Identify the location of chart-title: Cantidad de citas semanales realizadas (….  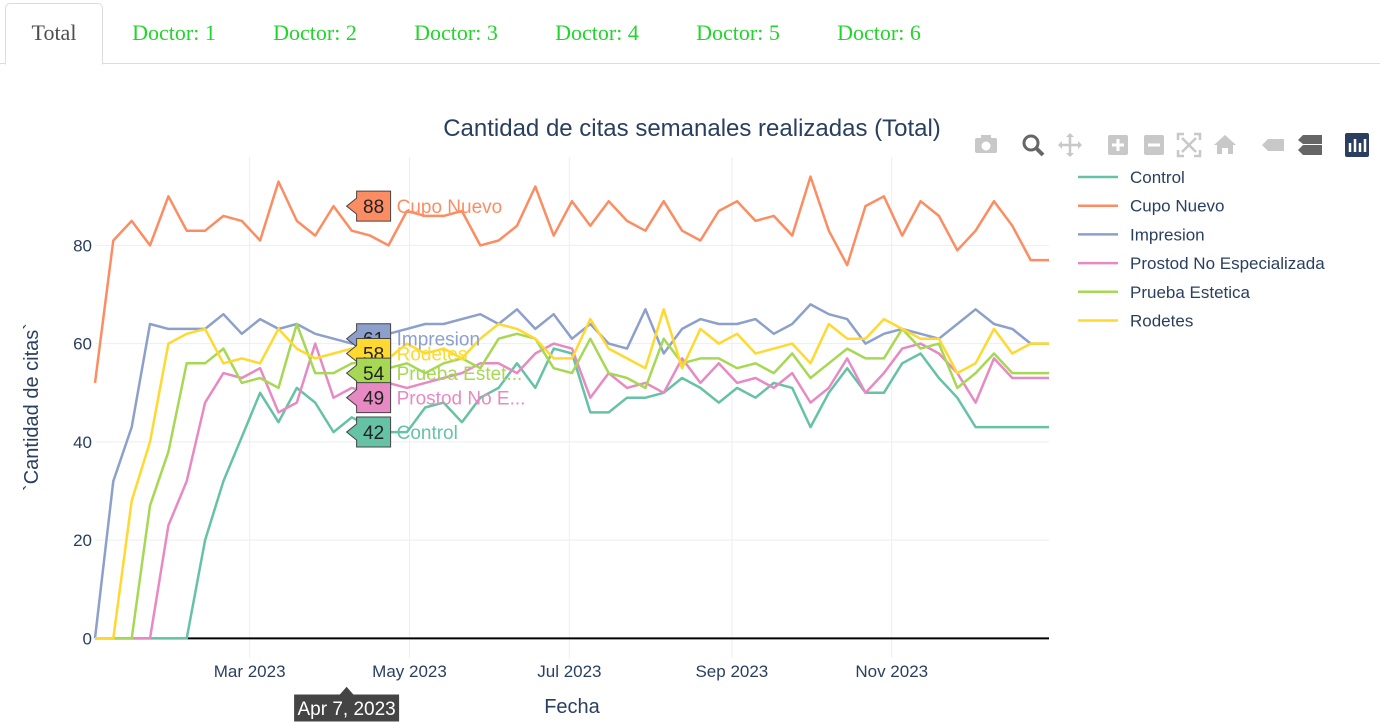
(692, 128).